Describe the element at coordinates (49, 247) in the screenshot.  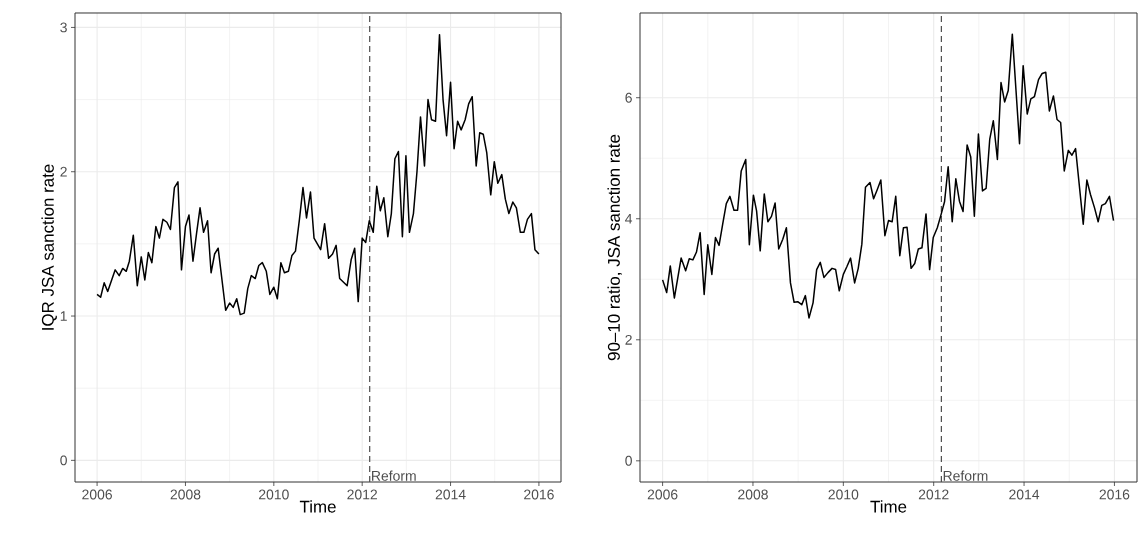
I see `y-axis-title: IQR JSA sanction rate` at that location.